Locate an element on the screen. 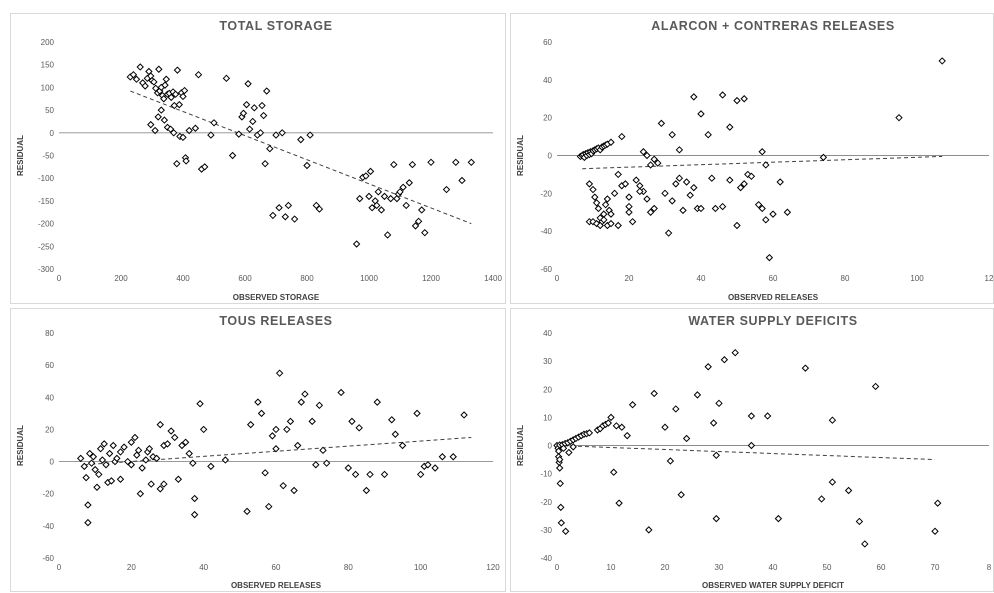  y-tick-label: 50 is located at coordinates (49, 110).